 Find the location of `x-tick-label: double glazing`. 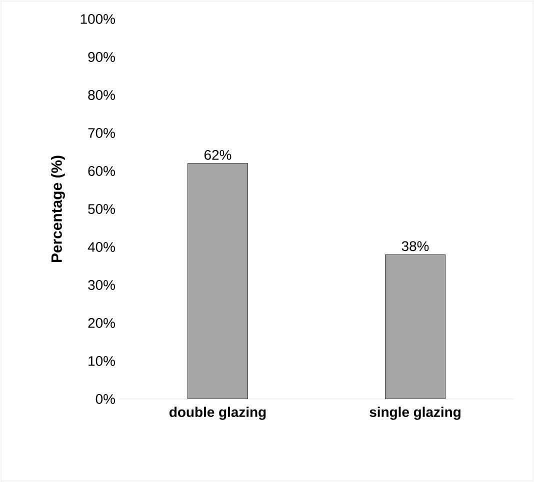

x-tick-label: double glazing is located at coordinates (218, 413).